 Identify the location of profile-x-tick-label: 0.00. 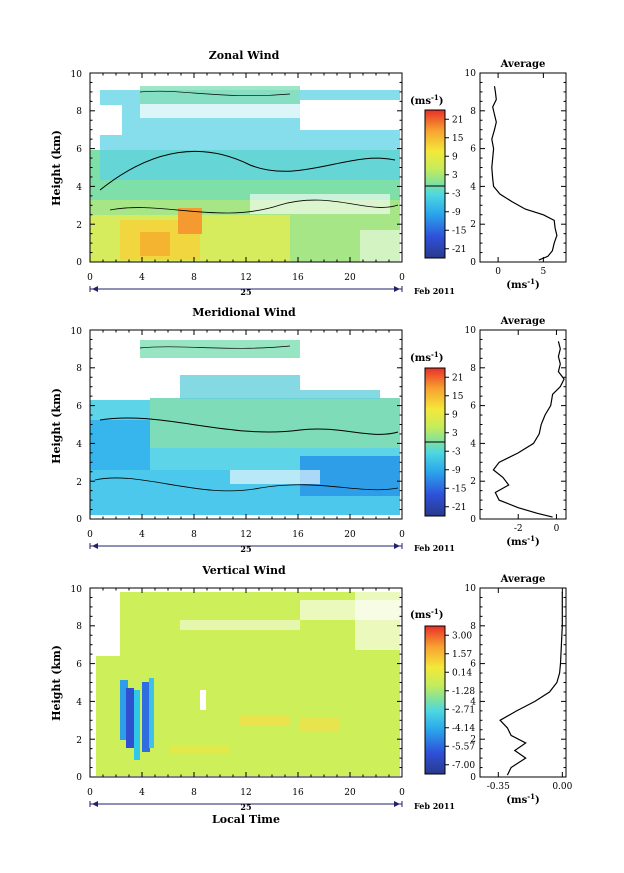
(562, 787).